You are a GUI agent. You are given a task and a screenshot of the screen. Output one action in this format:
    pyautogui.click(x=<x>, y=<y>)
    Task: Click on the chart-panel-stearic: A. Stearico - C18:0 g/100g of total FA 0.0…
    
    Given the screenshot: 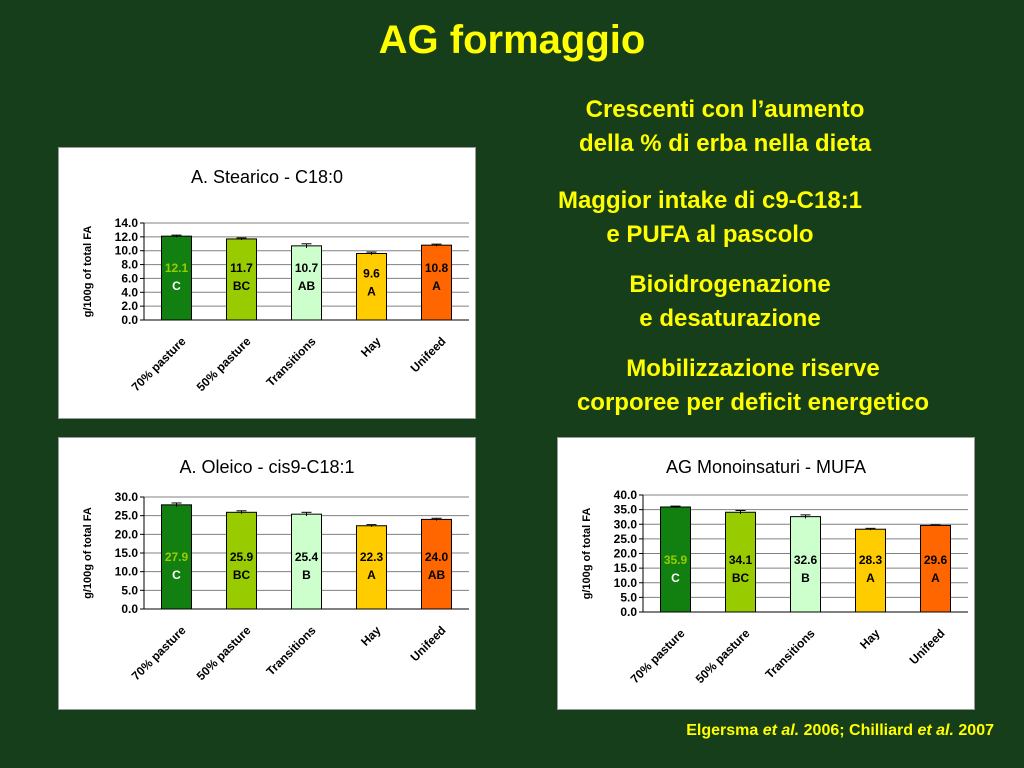 What is the action you would take?
    pyautogui.click(x=267, y=283)
    